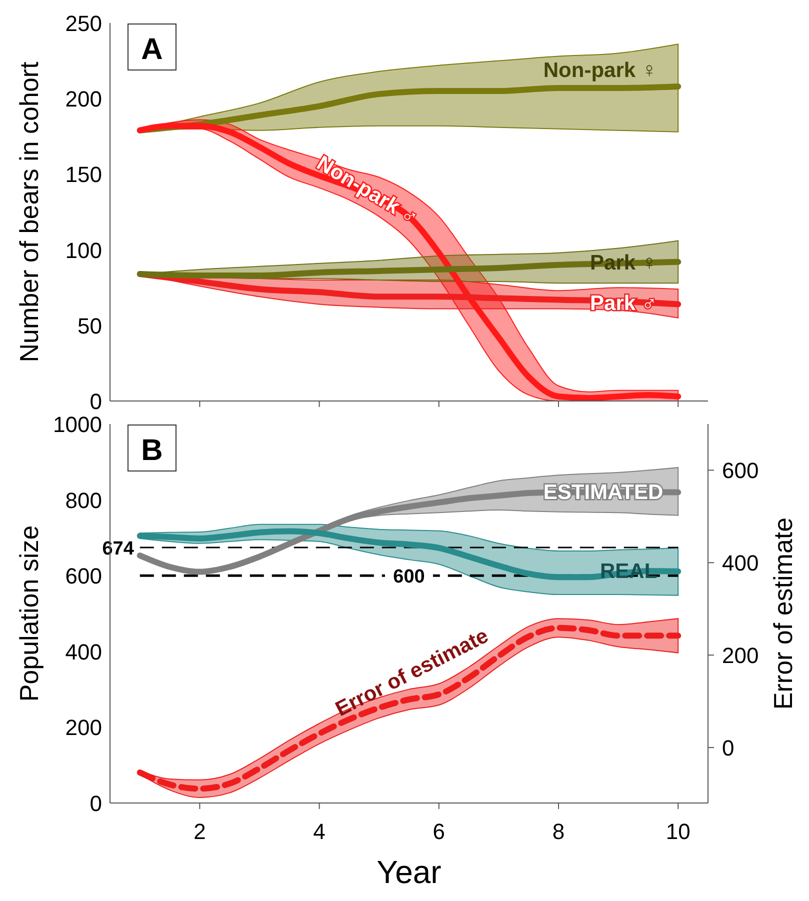 This screenshot has height=901, width=809. Describe the element at coordinates (439, 831) in the screenshot. I see `x-tick-label: 6` at that location.